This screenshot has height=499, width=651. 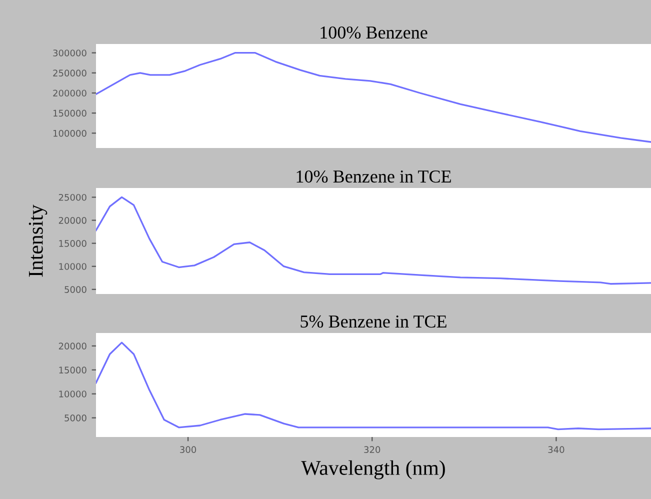 What do you see at coordinates (372, 450) in the screenshot?
I see `x-tick-label: 320` at bounding box center [372, 450].